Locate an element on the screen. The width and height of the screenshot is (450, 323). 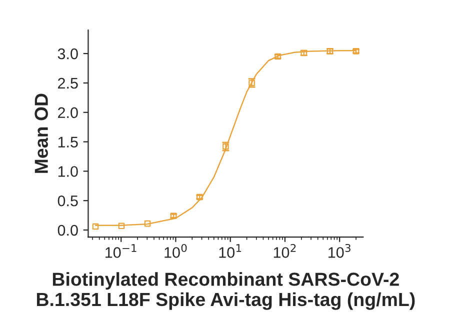
y-tick-label: 1.5 is located at coordinates (68, 142).